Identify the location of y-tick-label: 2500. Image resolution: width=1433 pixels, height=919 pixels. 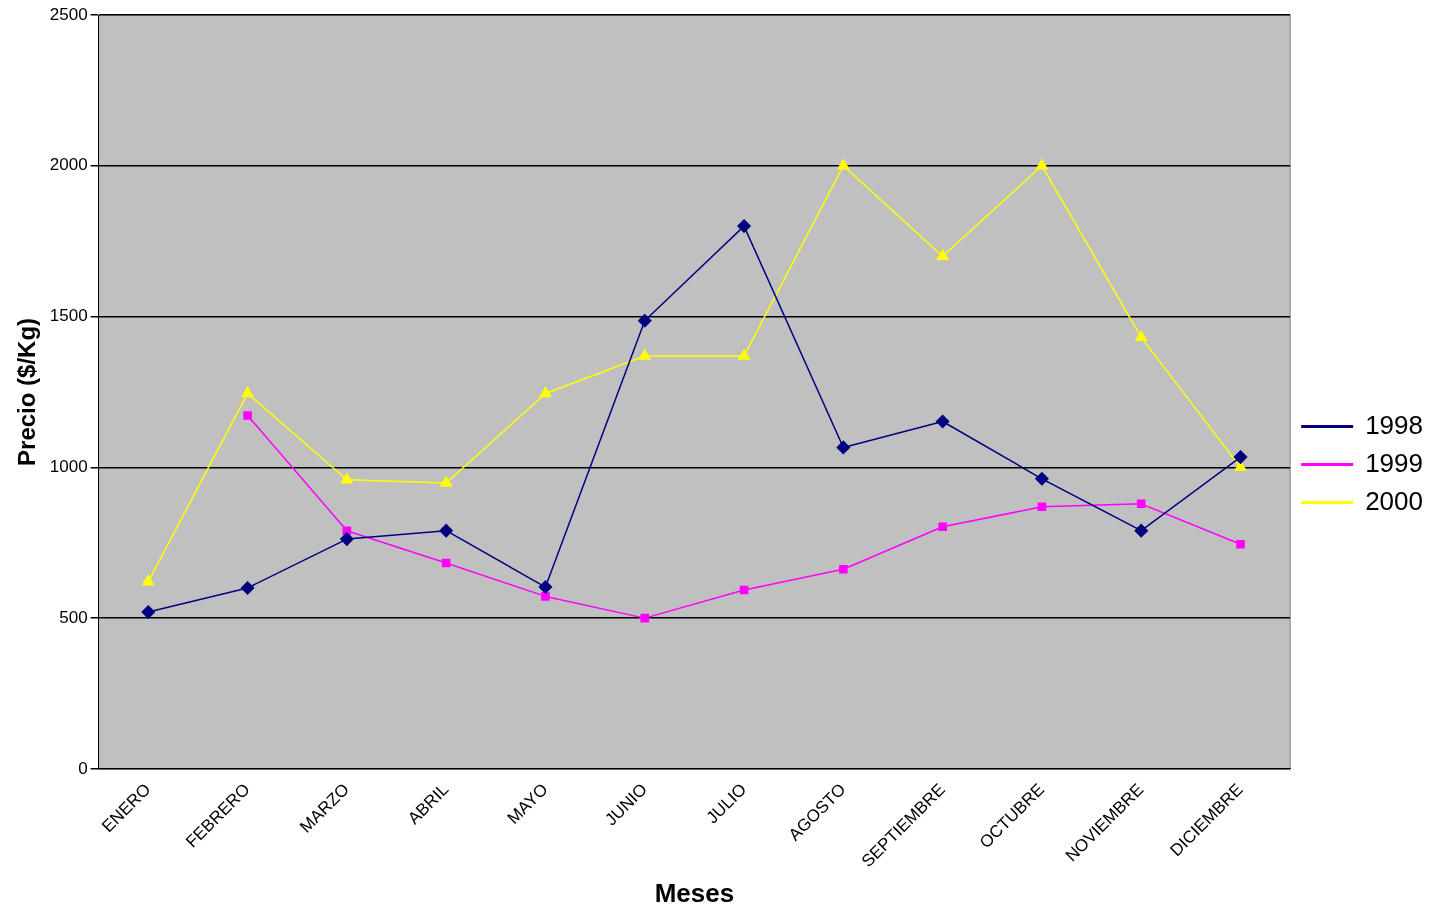
(68, 14).